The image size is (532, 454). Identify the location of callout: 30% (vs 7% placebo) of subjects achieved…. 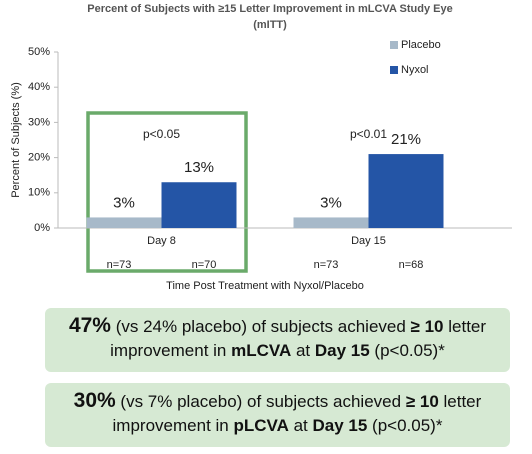
(277, 415).